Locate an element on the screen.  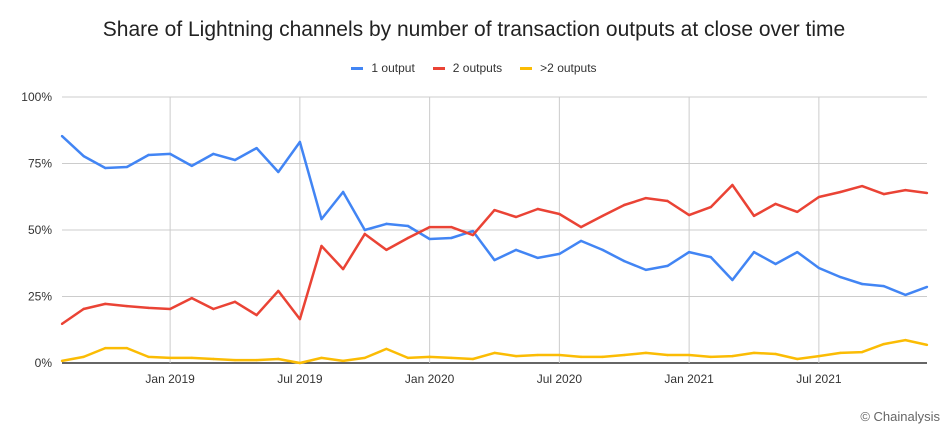
legend: 1 output 2 outputs >2 outputs is located at coordinates (474, 68).